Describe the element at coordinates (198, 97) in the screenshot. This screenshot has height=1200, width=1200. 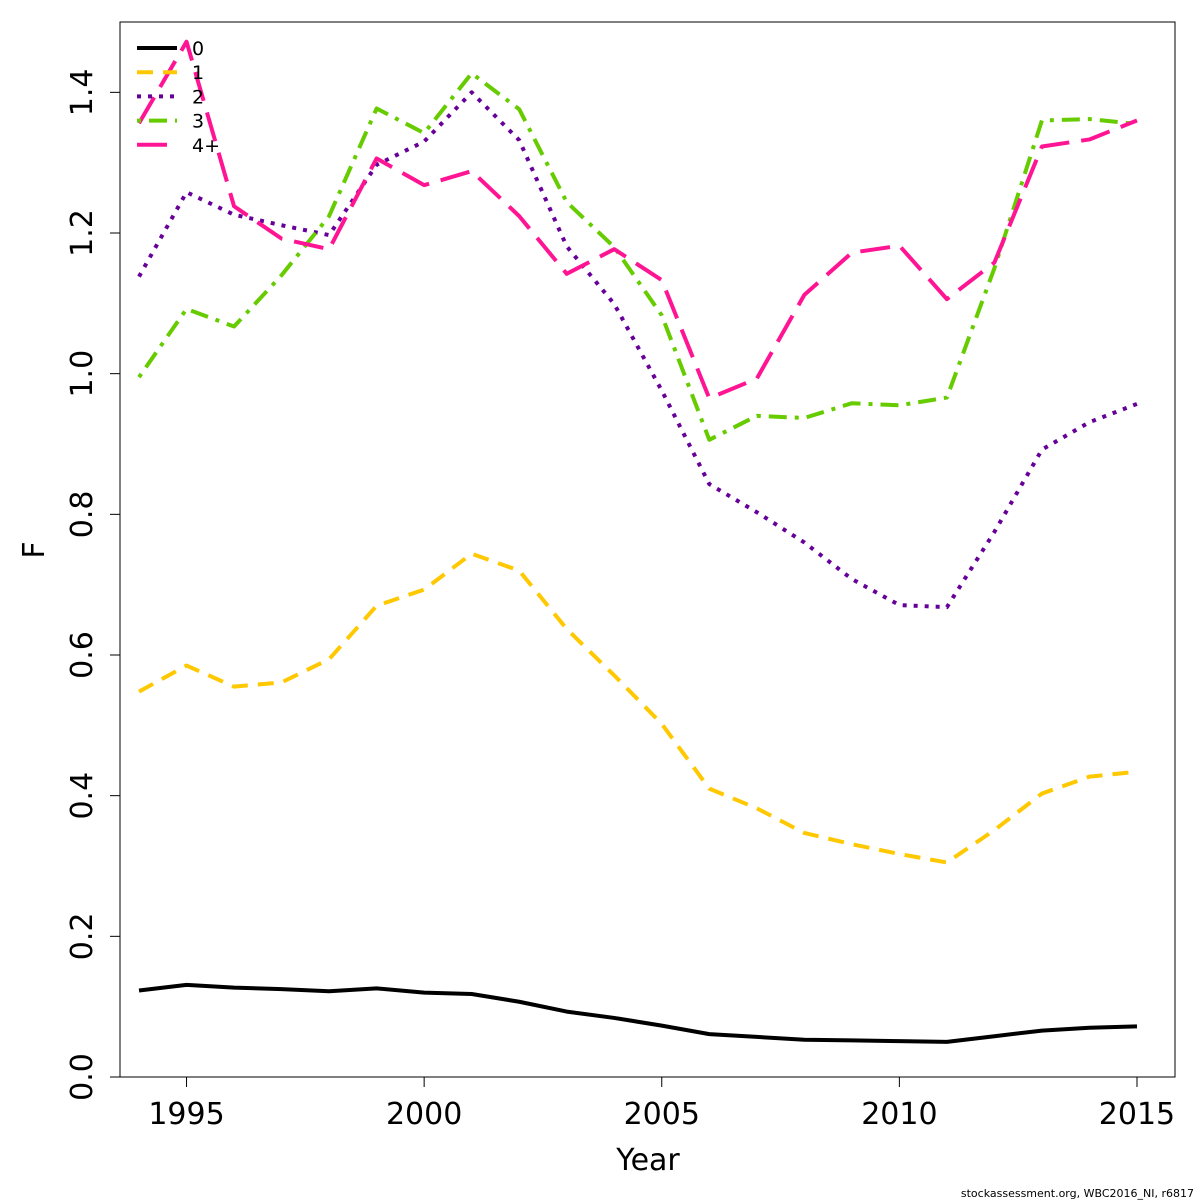
I see `legend-label: 2` at that location.